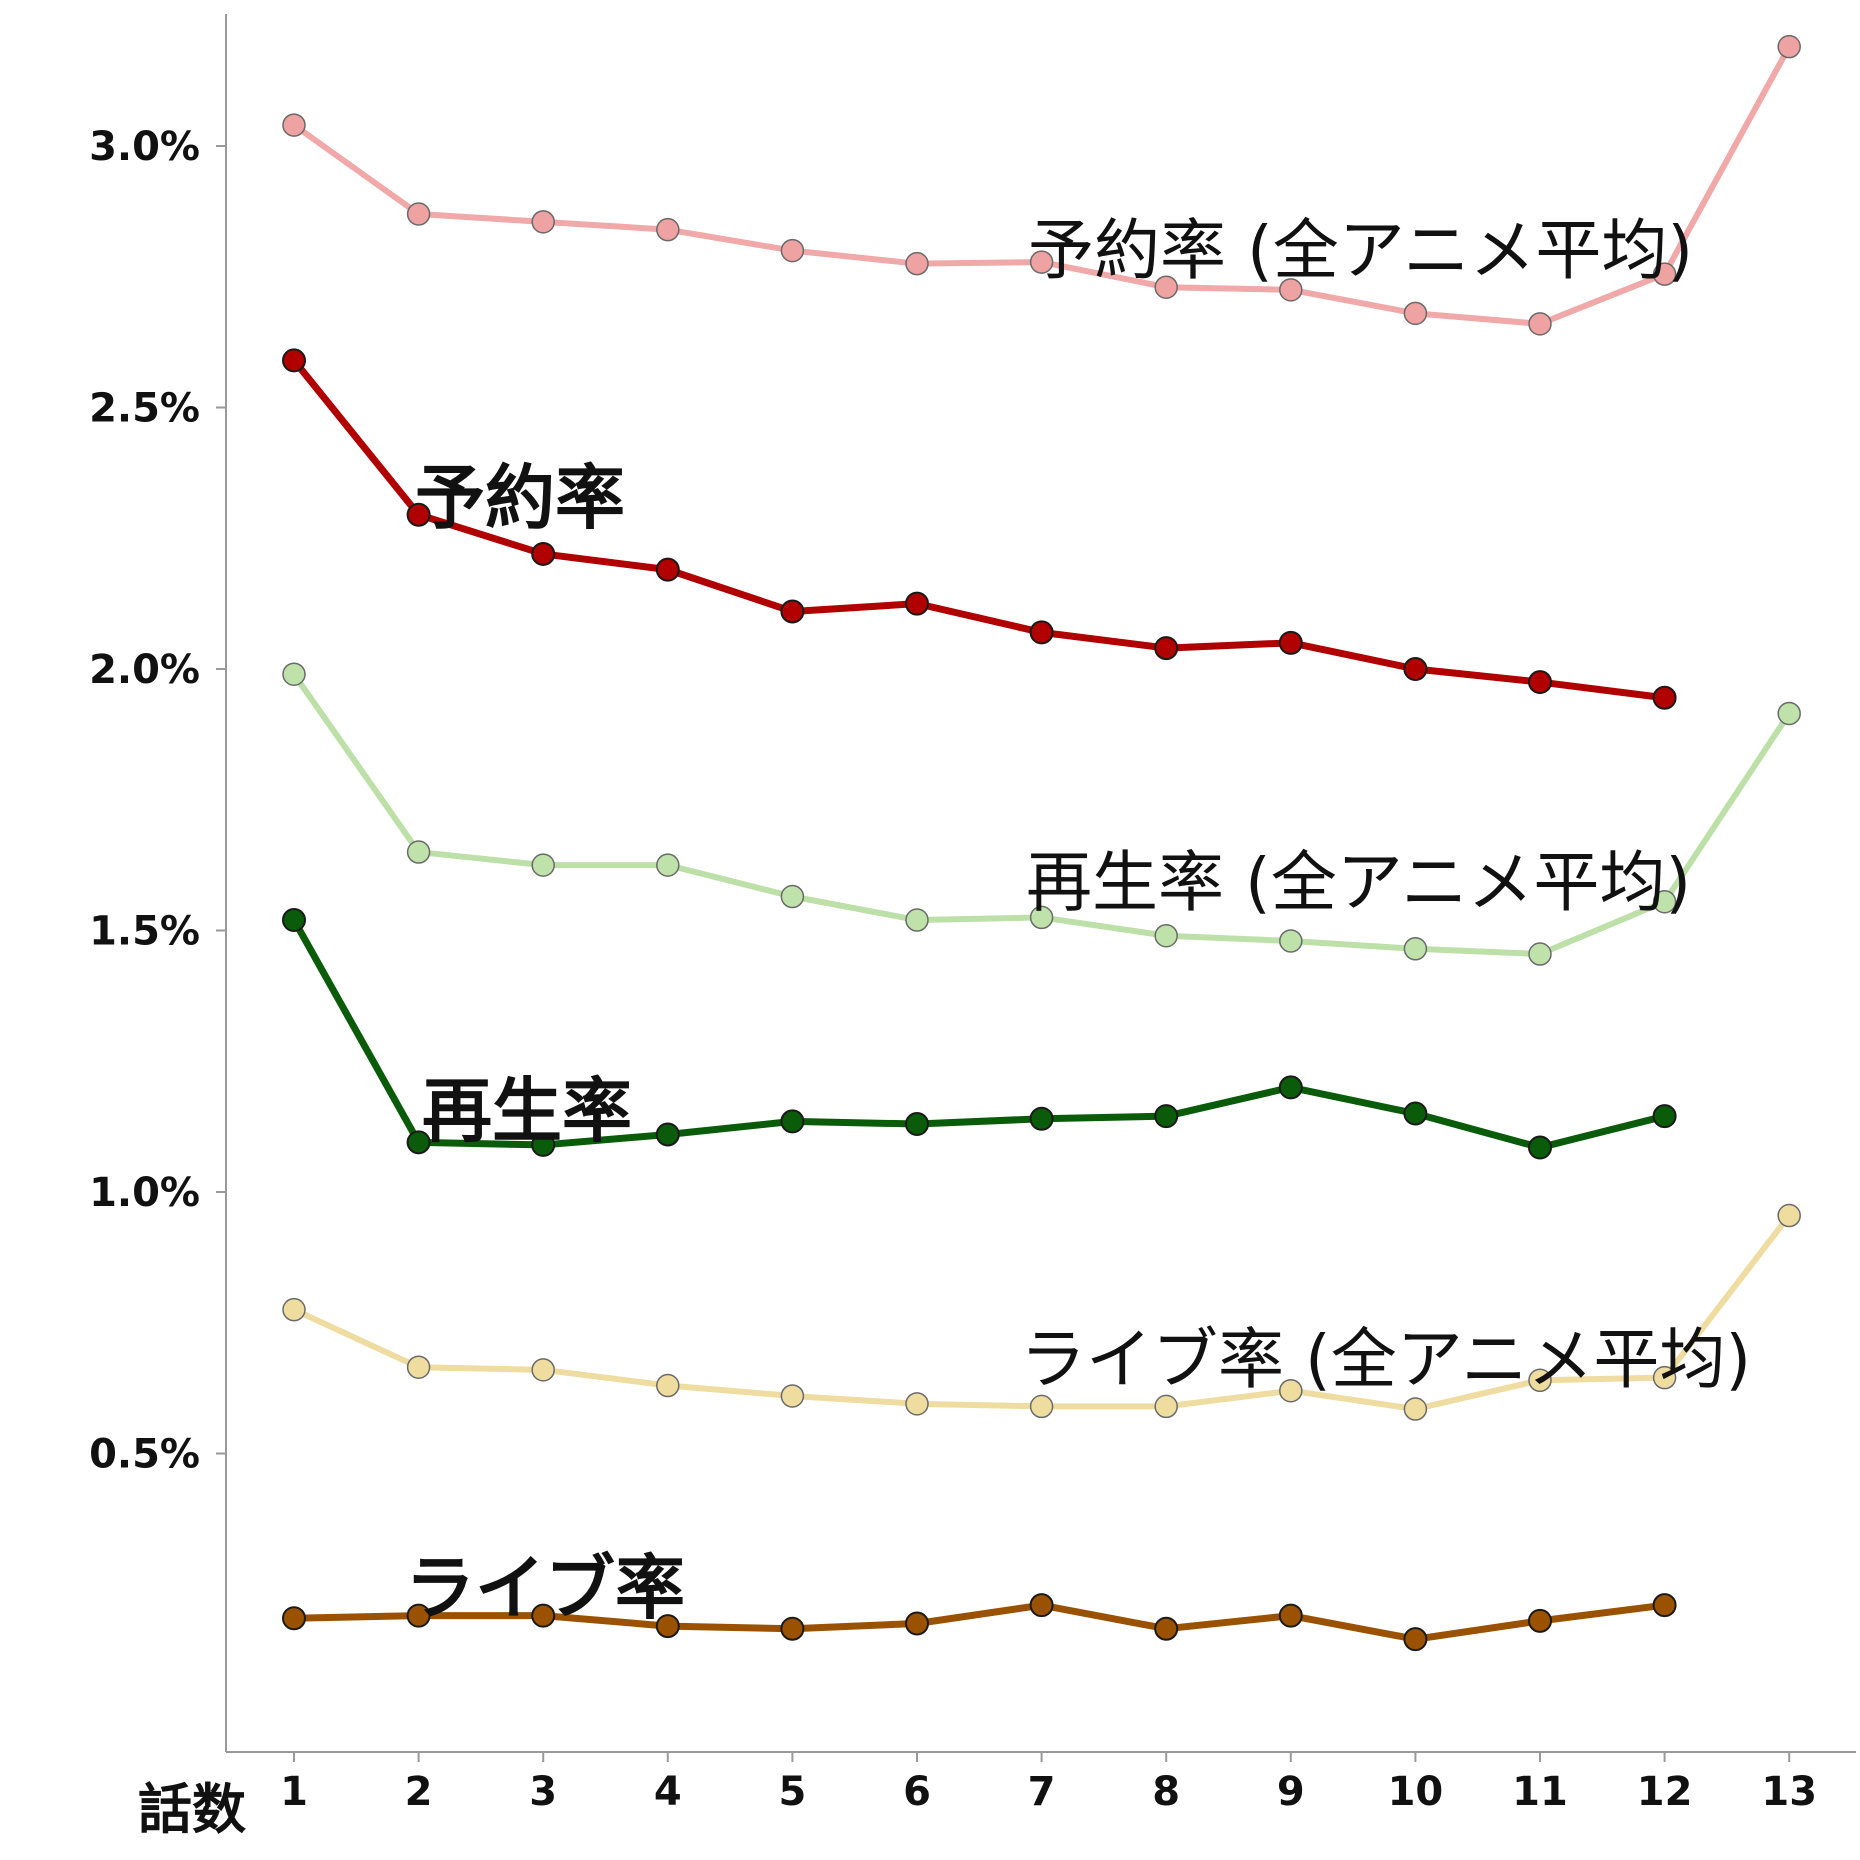 This screenshot has width=1860, height=1860. I want to click on x-tick-label: 4, so click(668, 1792).